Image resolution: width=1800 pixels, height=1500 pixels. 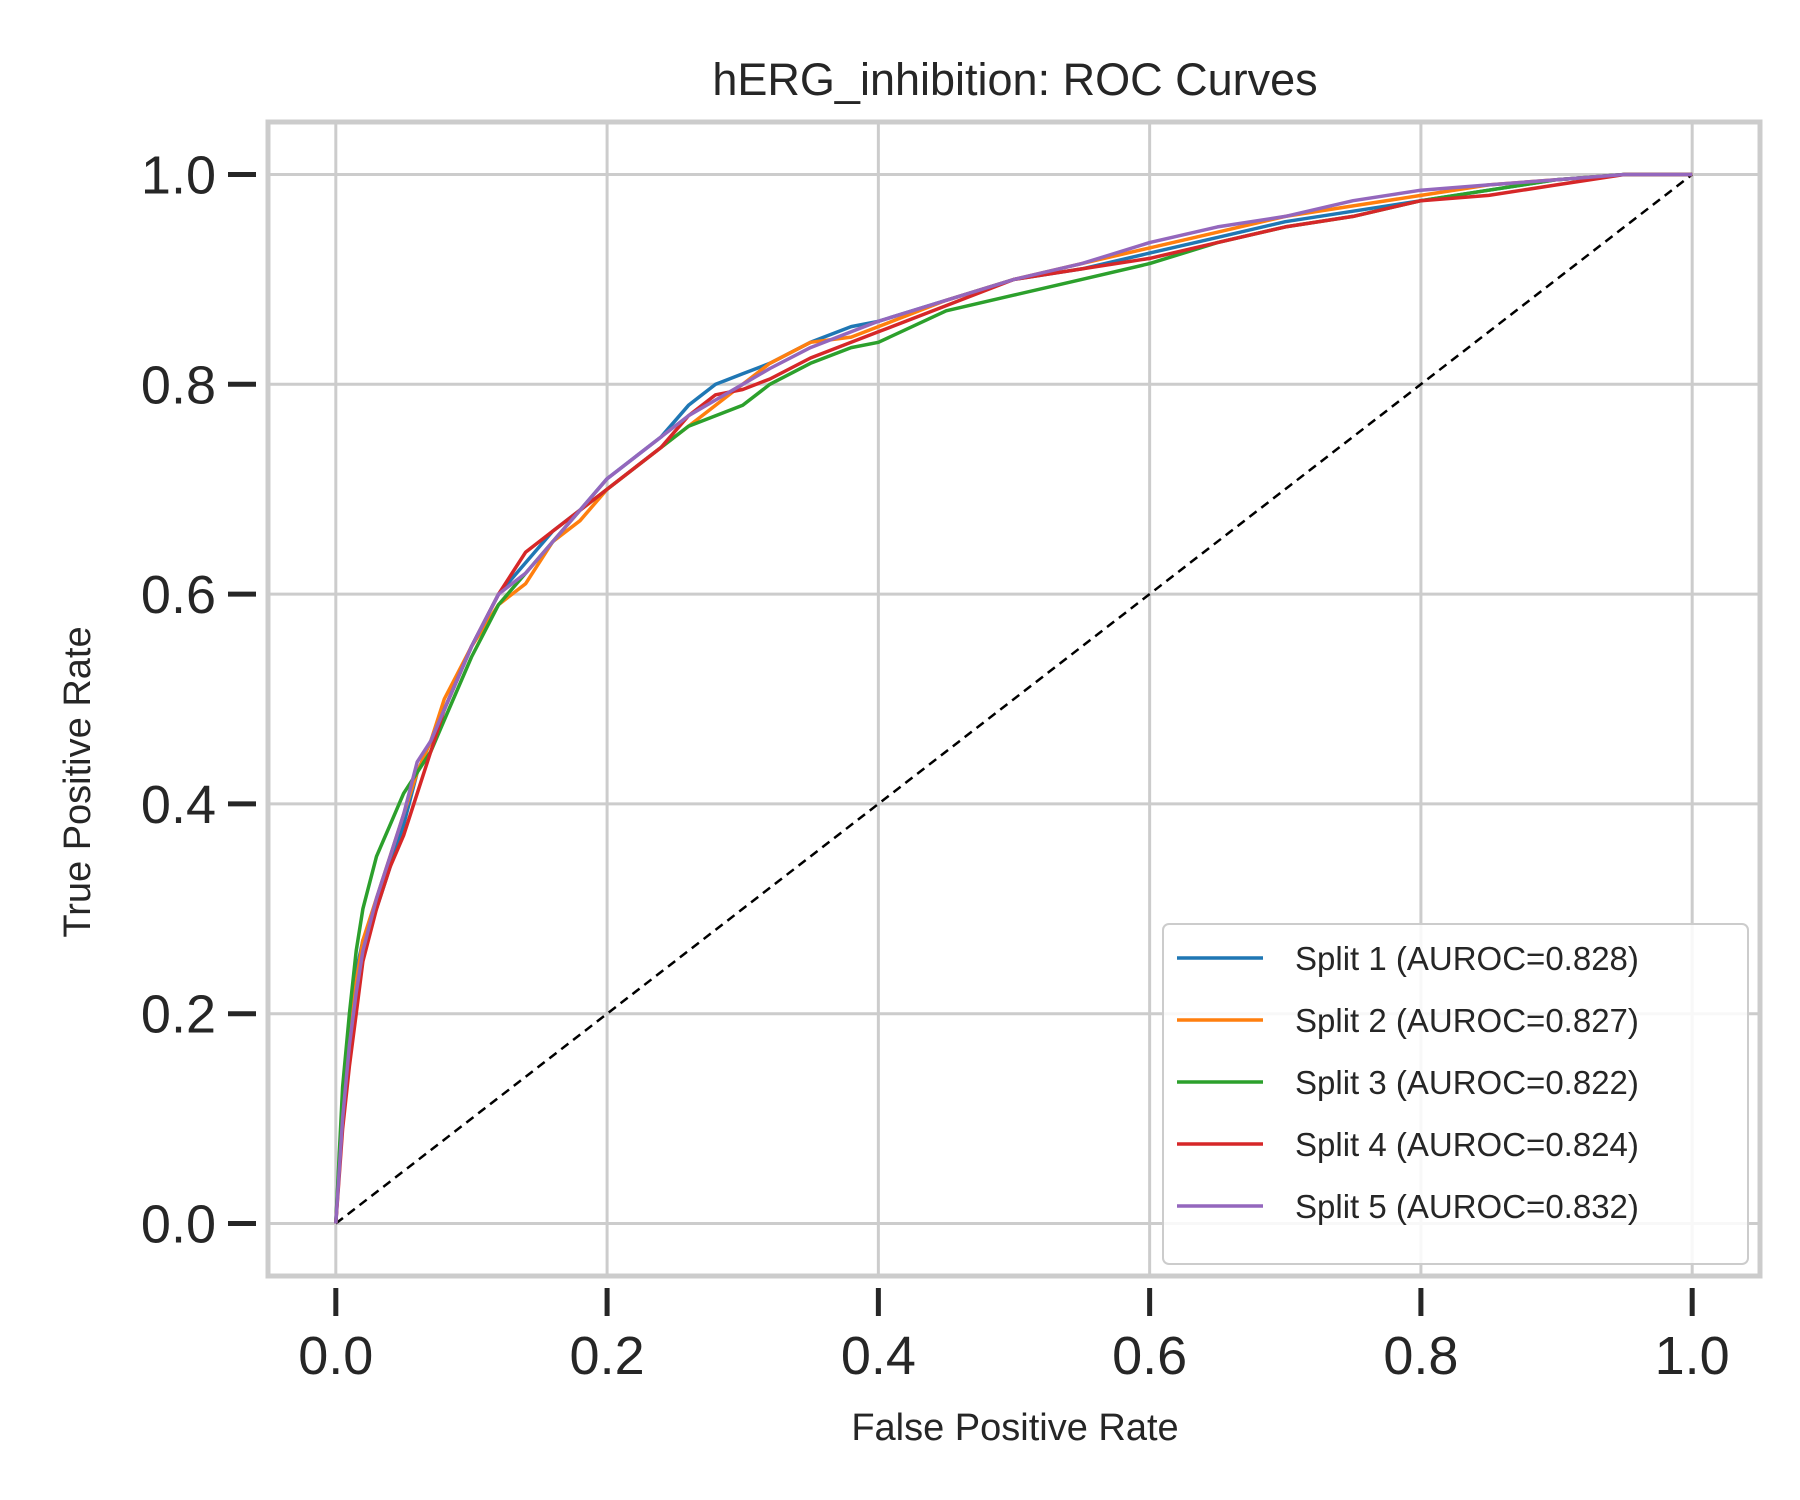 I want to click on x-axis-label: False Positive Rate, so click(x=1014, y=1428).